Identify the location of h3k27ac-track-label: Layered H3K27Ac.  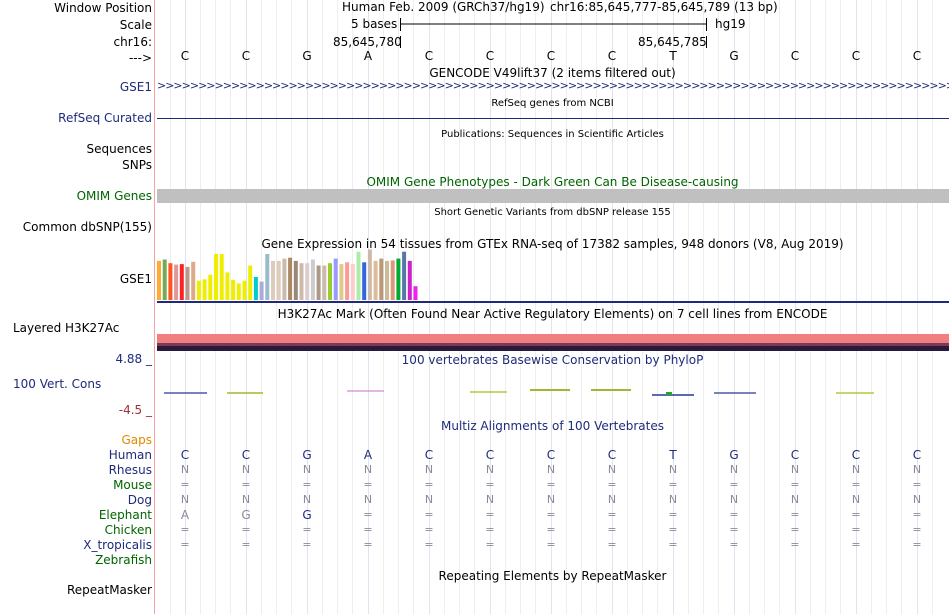
(66, 328).